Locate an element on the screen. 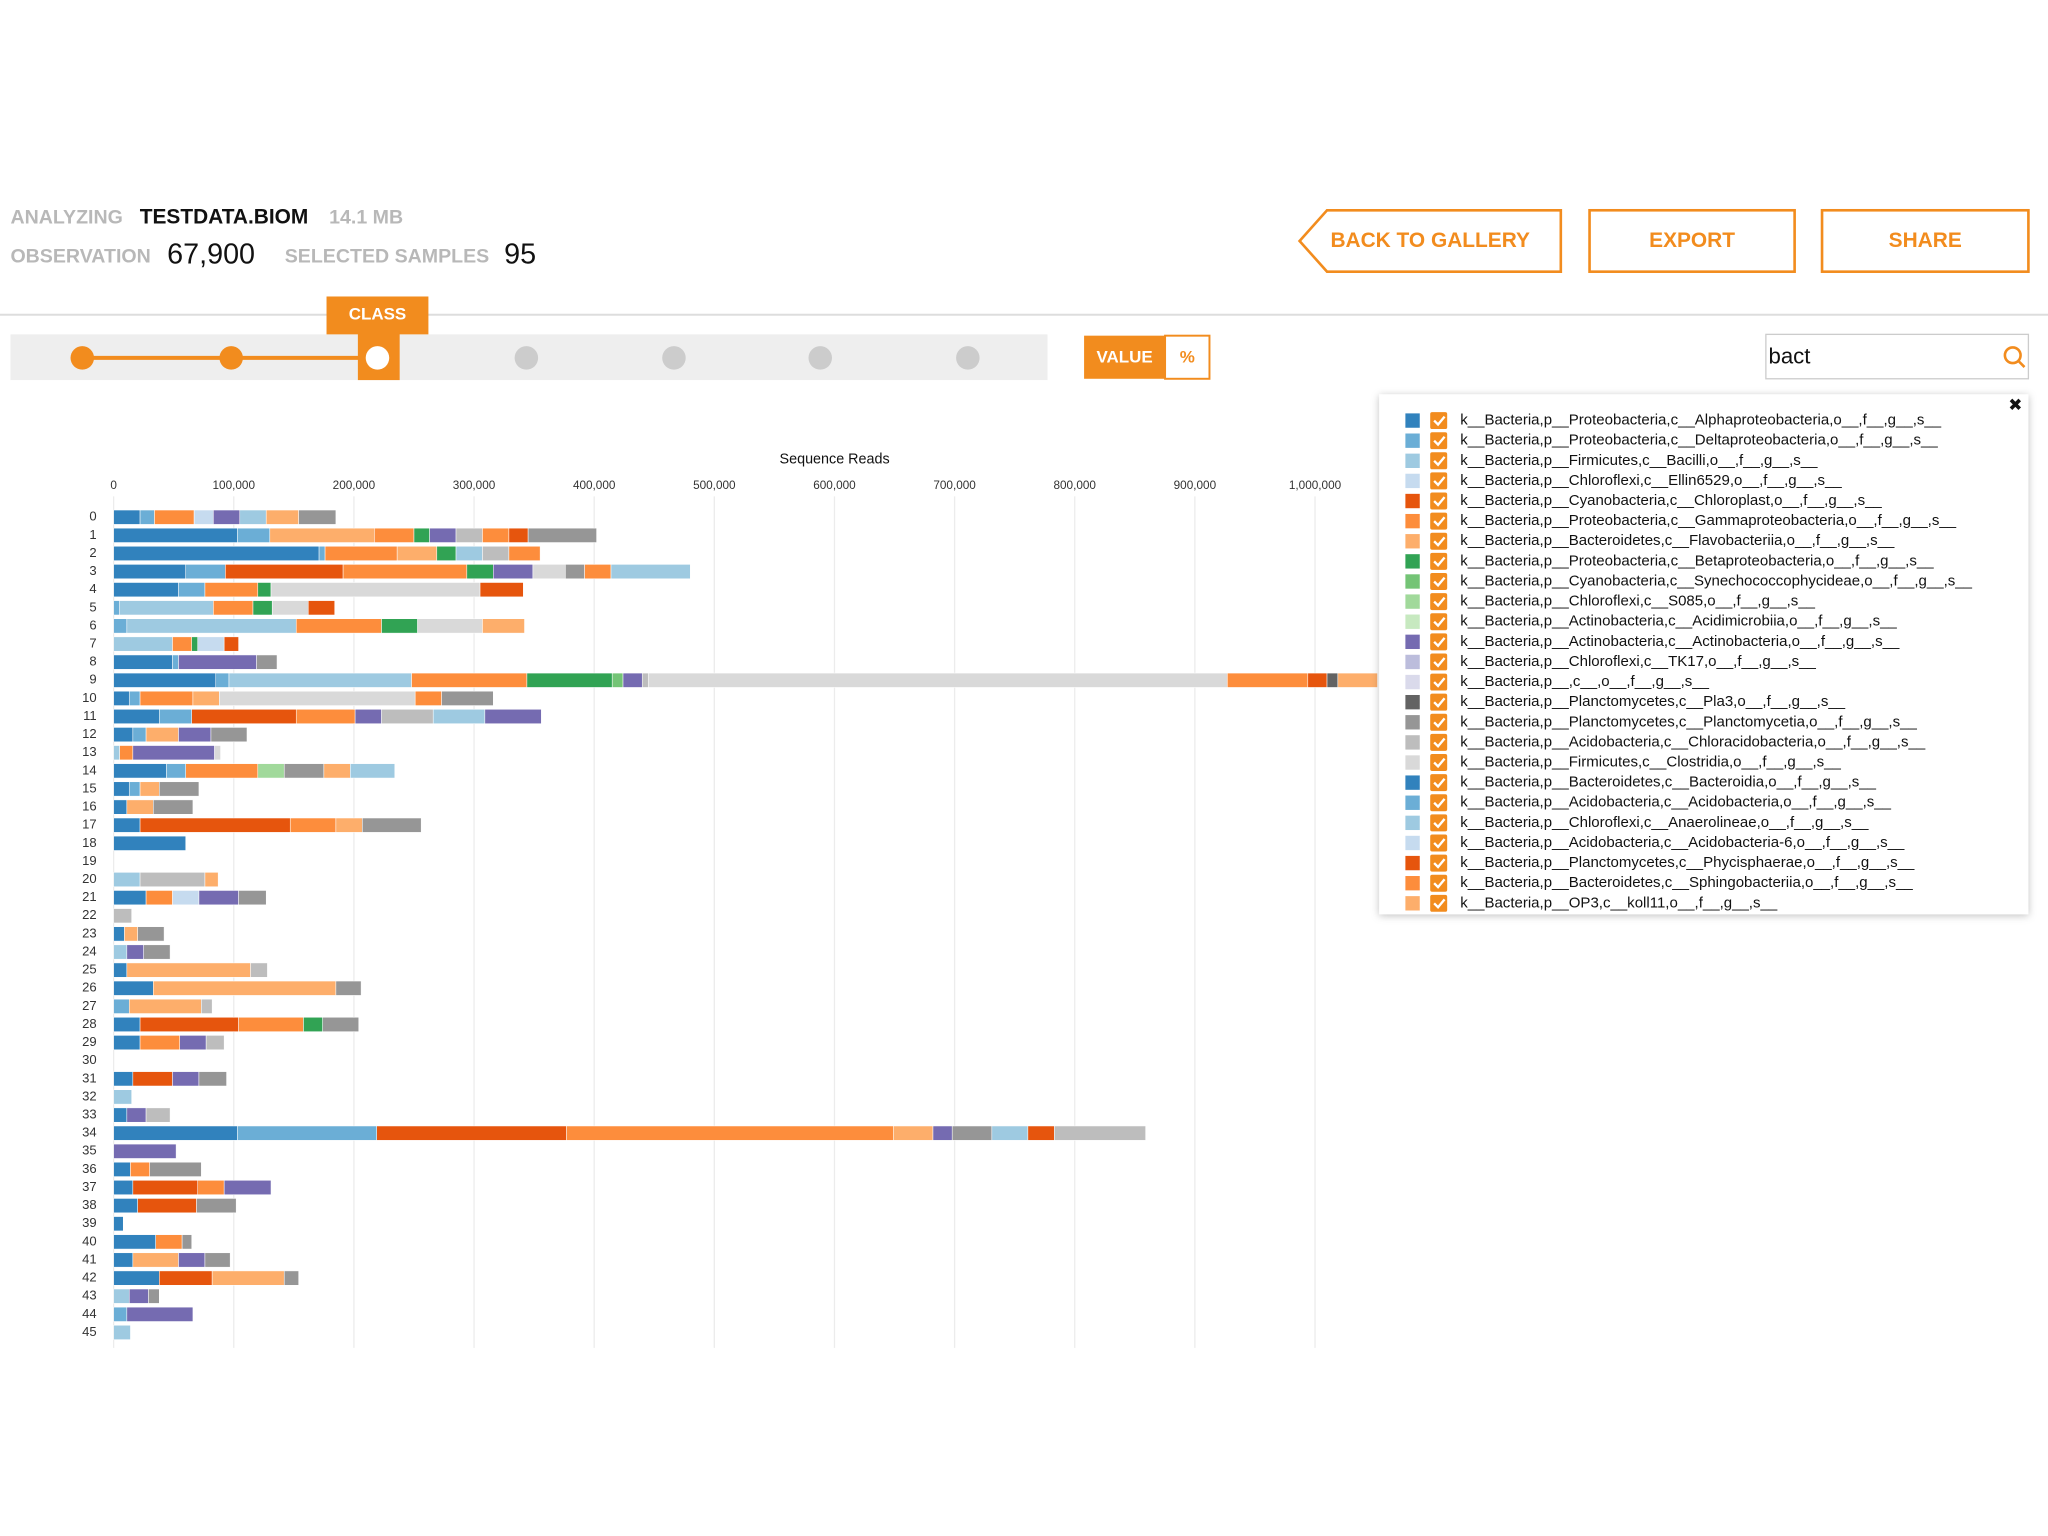 This screenshot has width=2048, height=1536. value-toggle-label: VALUE is located at coordinates (1124, 356).